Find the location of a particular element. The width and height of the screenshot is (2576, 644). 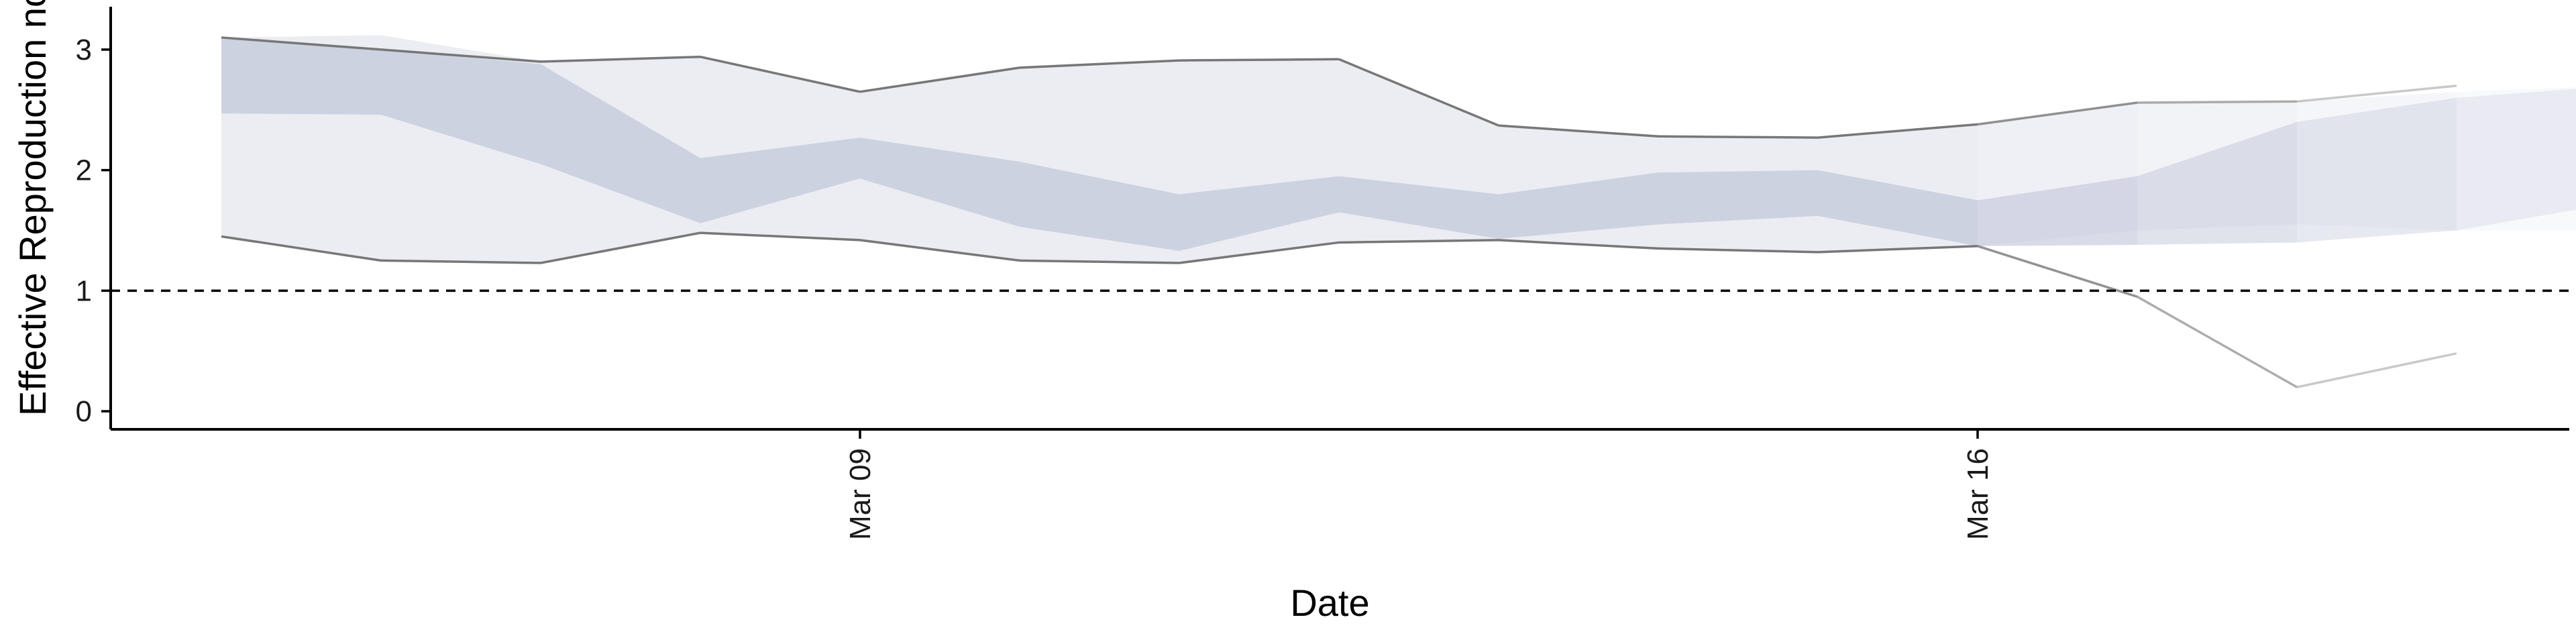

y-axis-title: Effective Reproduction no is located at coordinates (32, 208).